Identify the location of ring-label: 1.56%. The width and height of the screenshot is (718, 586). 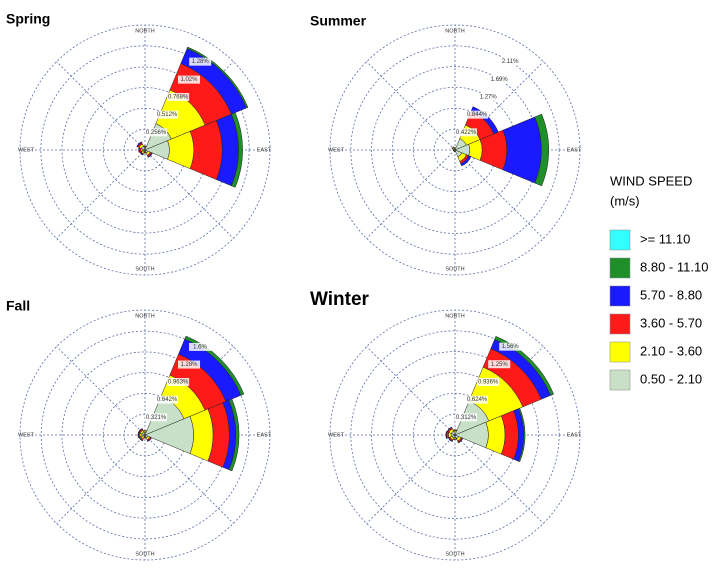
(511, 347).